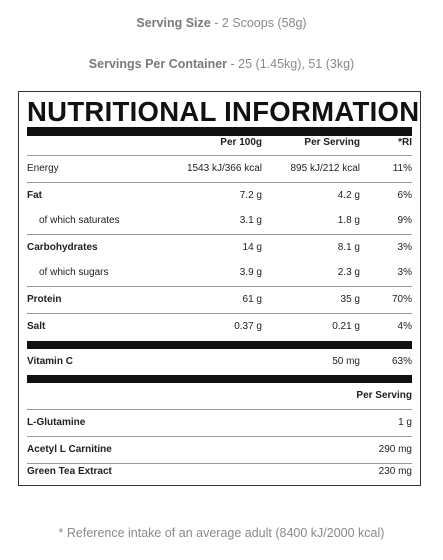 This screenshot has width=443, height=560. Describe the element at coordinates (219, 362) in the screenshot. I see `vitamin-row: Vitamin C 50 mg 63%` at that location.